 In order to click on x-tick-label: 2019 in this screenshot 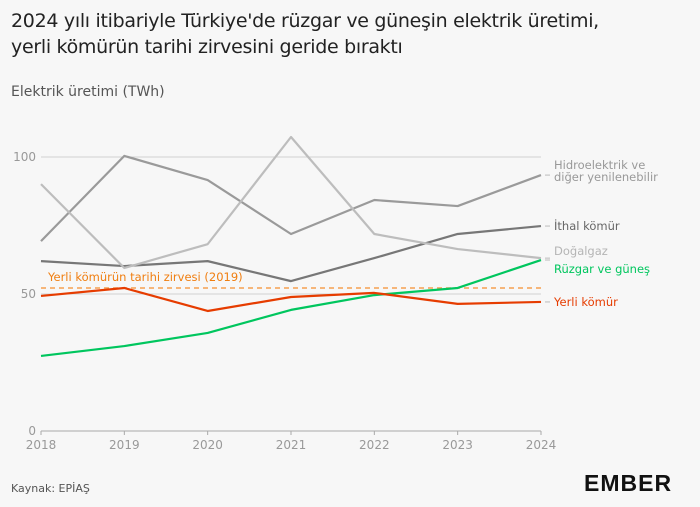, I will do `click(124, 445)`.